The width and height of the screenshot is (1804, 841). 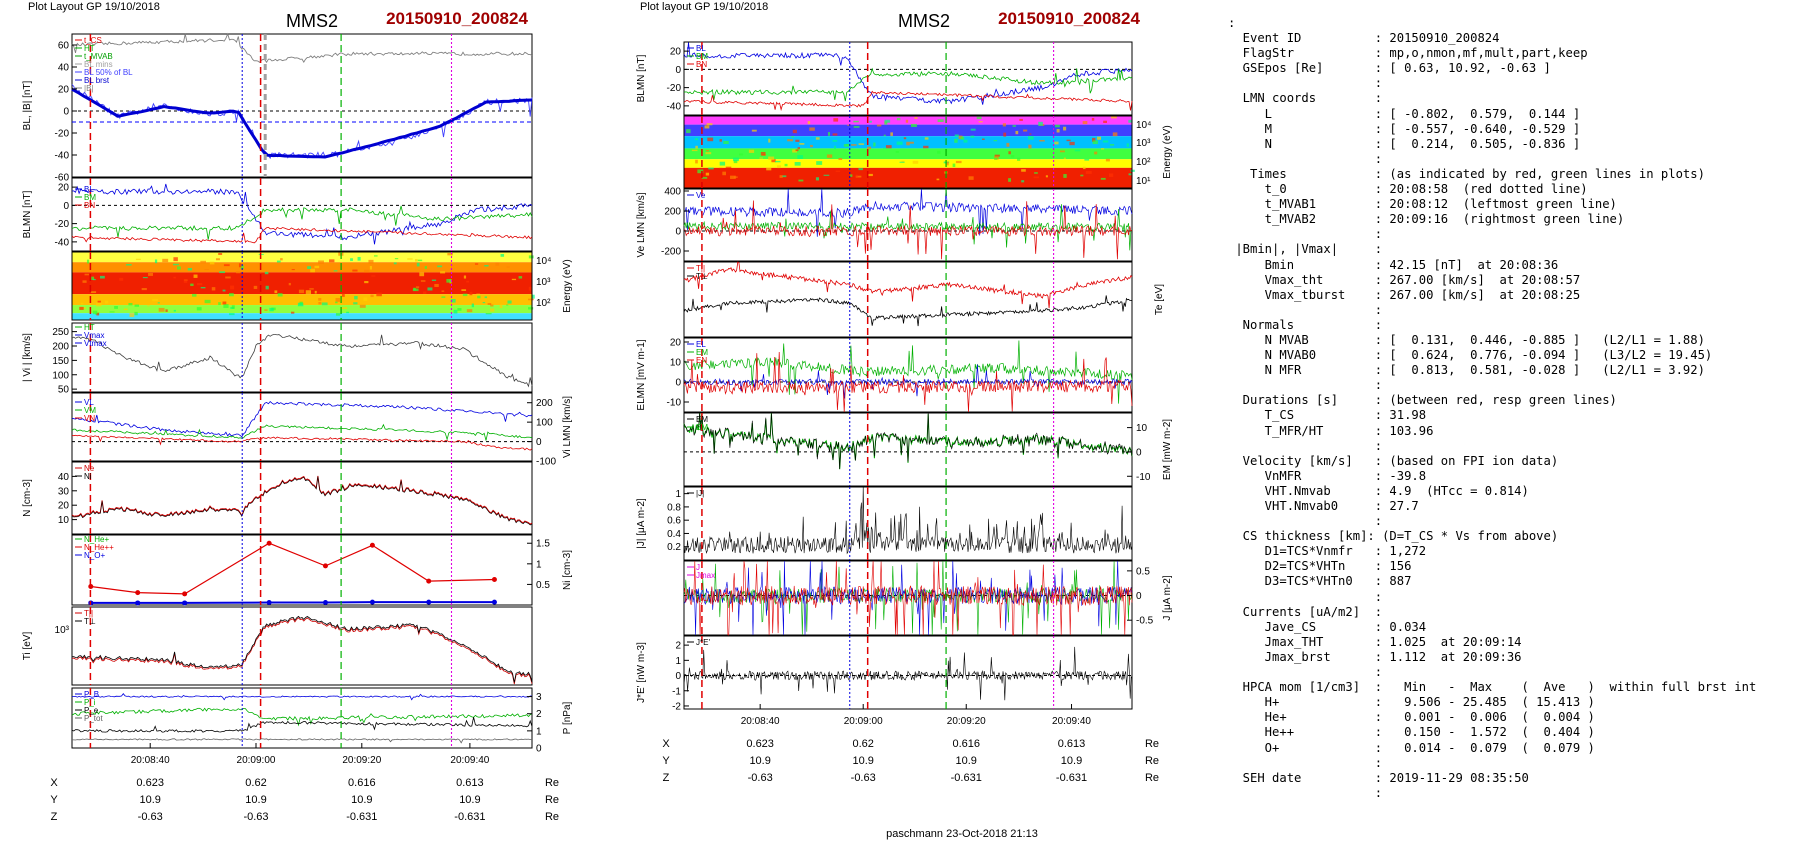 I want to click on info-line: Vmax_tht : 267.00 [km/s] at 20:08:57, so click(x=1404, y=279).